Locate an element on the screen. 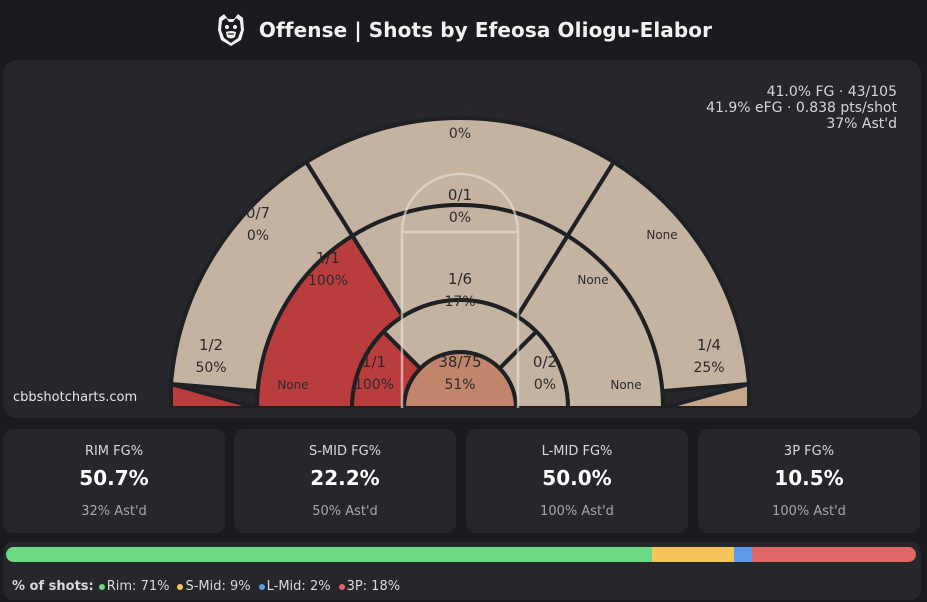 This screenshot has width=927, height=602. stat-card-value: 50.7% is located at coordinates (114, 478).